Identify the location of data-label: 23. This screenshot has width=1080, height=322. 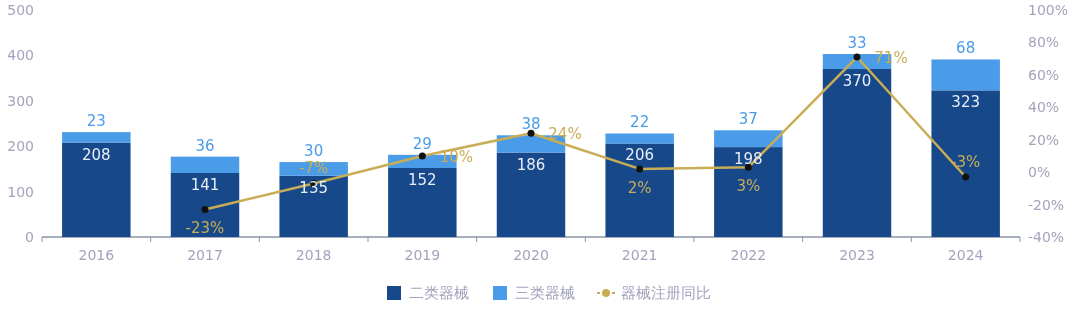
(96, 121).